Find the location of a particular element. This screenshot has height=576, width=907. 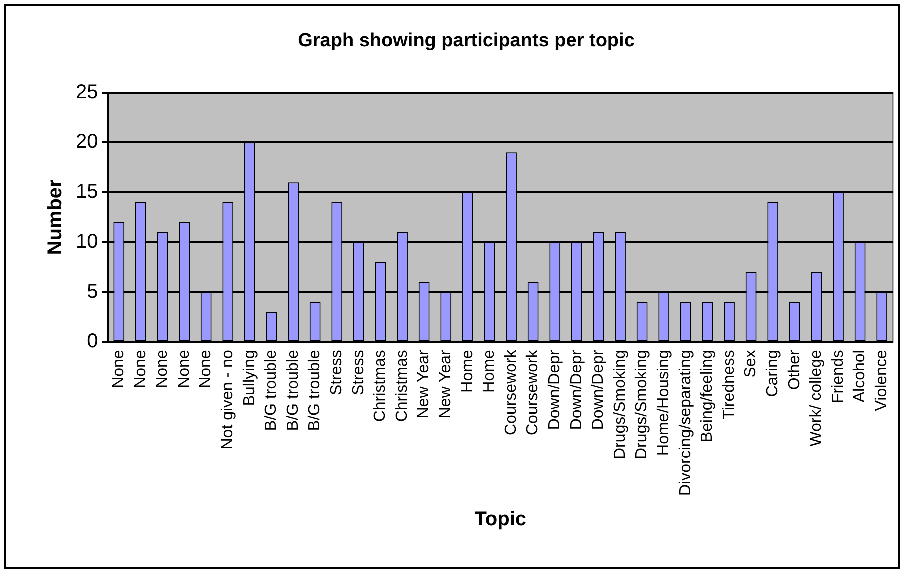

x-tick-label: Bullying is located at coordinates (249, 378).